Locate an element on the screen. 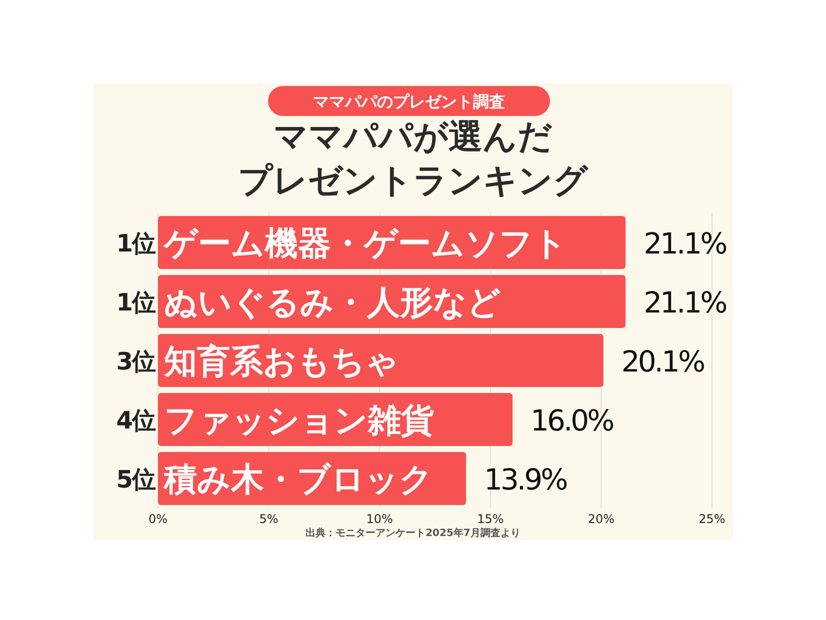 Image resolution: width=826 pixels, height=620 pixels. y-tick-label: ファッション雑貨 is located at coordinates (299, 420).